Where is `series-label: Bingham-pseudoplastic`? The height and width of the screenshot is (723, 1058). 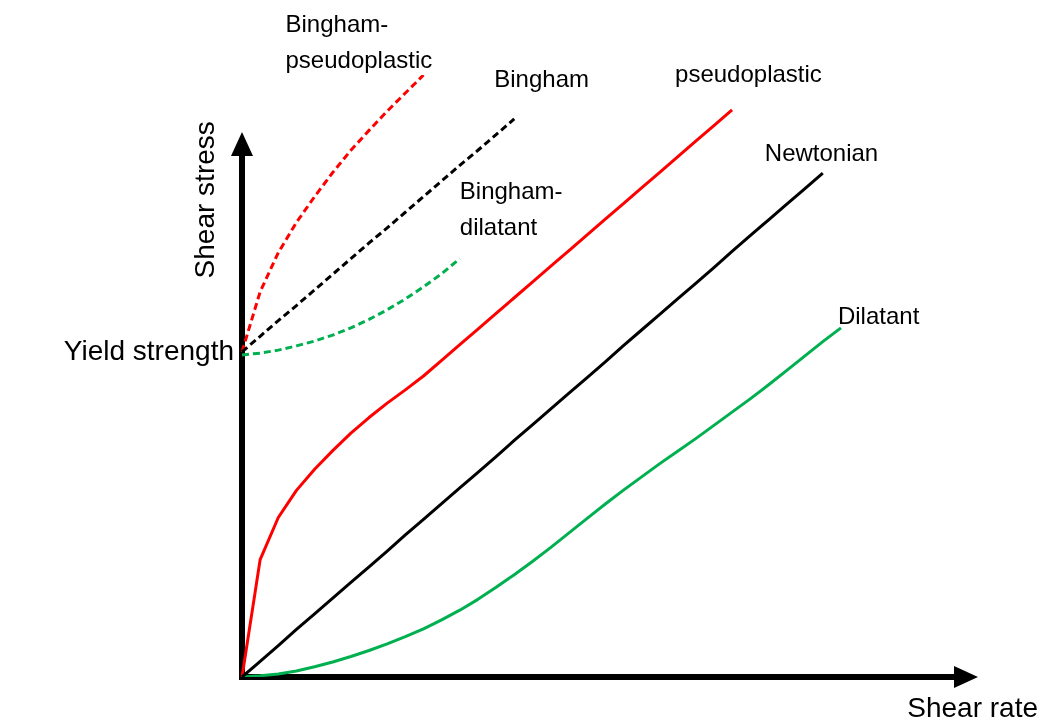
series-label: Bingham-pseudoplastic is located at coordinates (359, 41).